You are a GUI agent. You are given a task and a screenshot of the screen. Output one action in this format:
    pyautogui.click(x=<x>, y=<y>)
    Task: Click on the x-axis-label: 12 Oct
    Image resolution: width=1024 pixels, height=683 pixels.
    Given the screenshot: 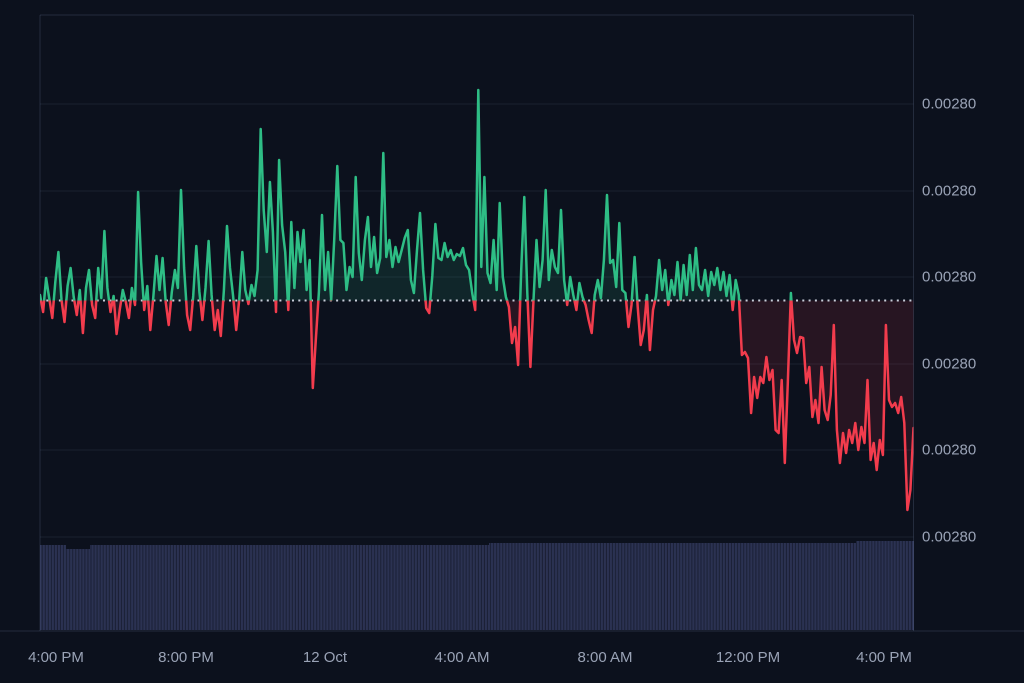 What is the action you would take?
    pyautogui.click(x=325, y=657)
    